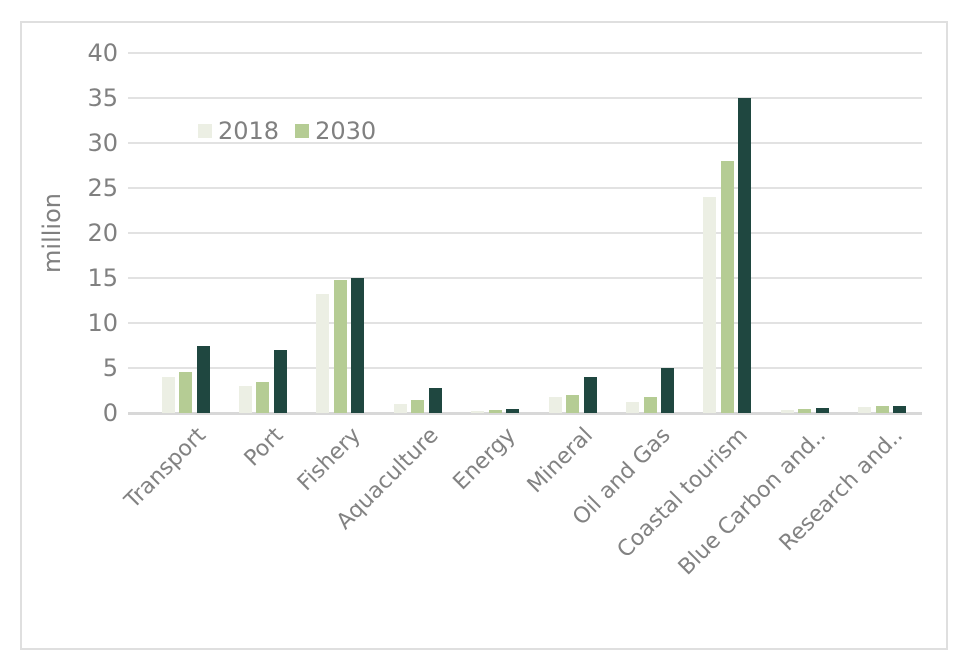  Describe the element at coordinates (418, 406) in the screenshot. I see `bar-2030-Aquaculture` at that location.